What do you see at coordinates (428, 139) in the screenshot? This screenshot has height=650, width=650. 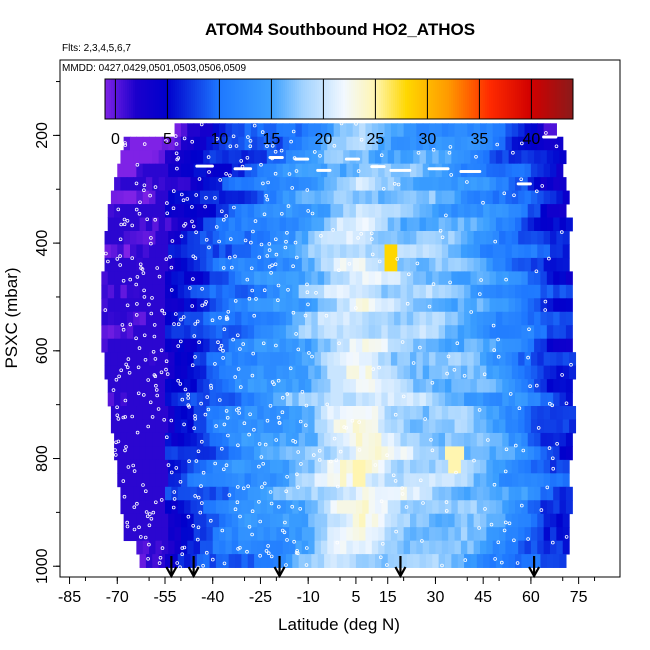 I see `colorbar-tick-label: 30` at bounding box center [428, 139].